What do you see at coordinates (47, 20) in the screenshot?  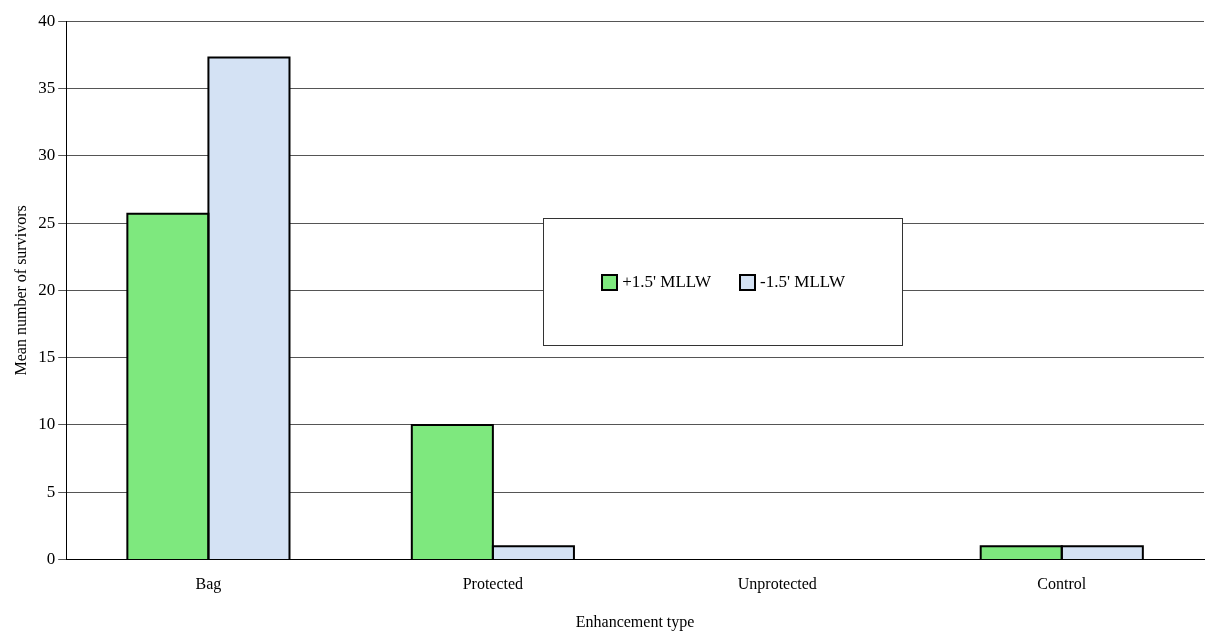 I see `y-tick-label: 40` at bounding box center [47, 20].